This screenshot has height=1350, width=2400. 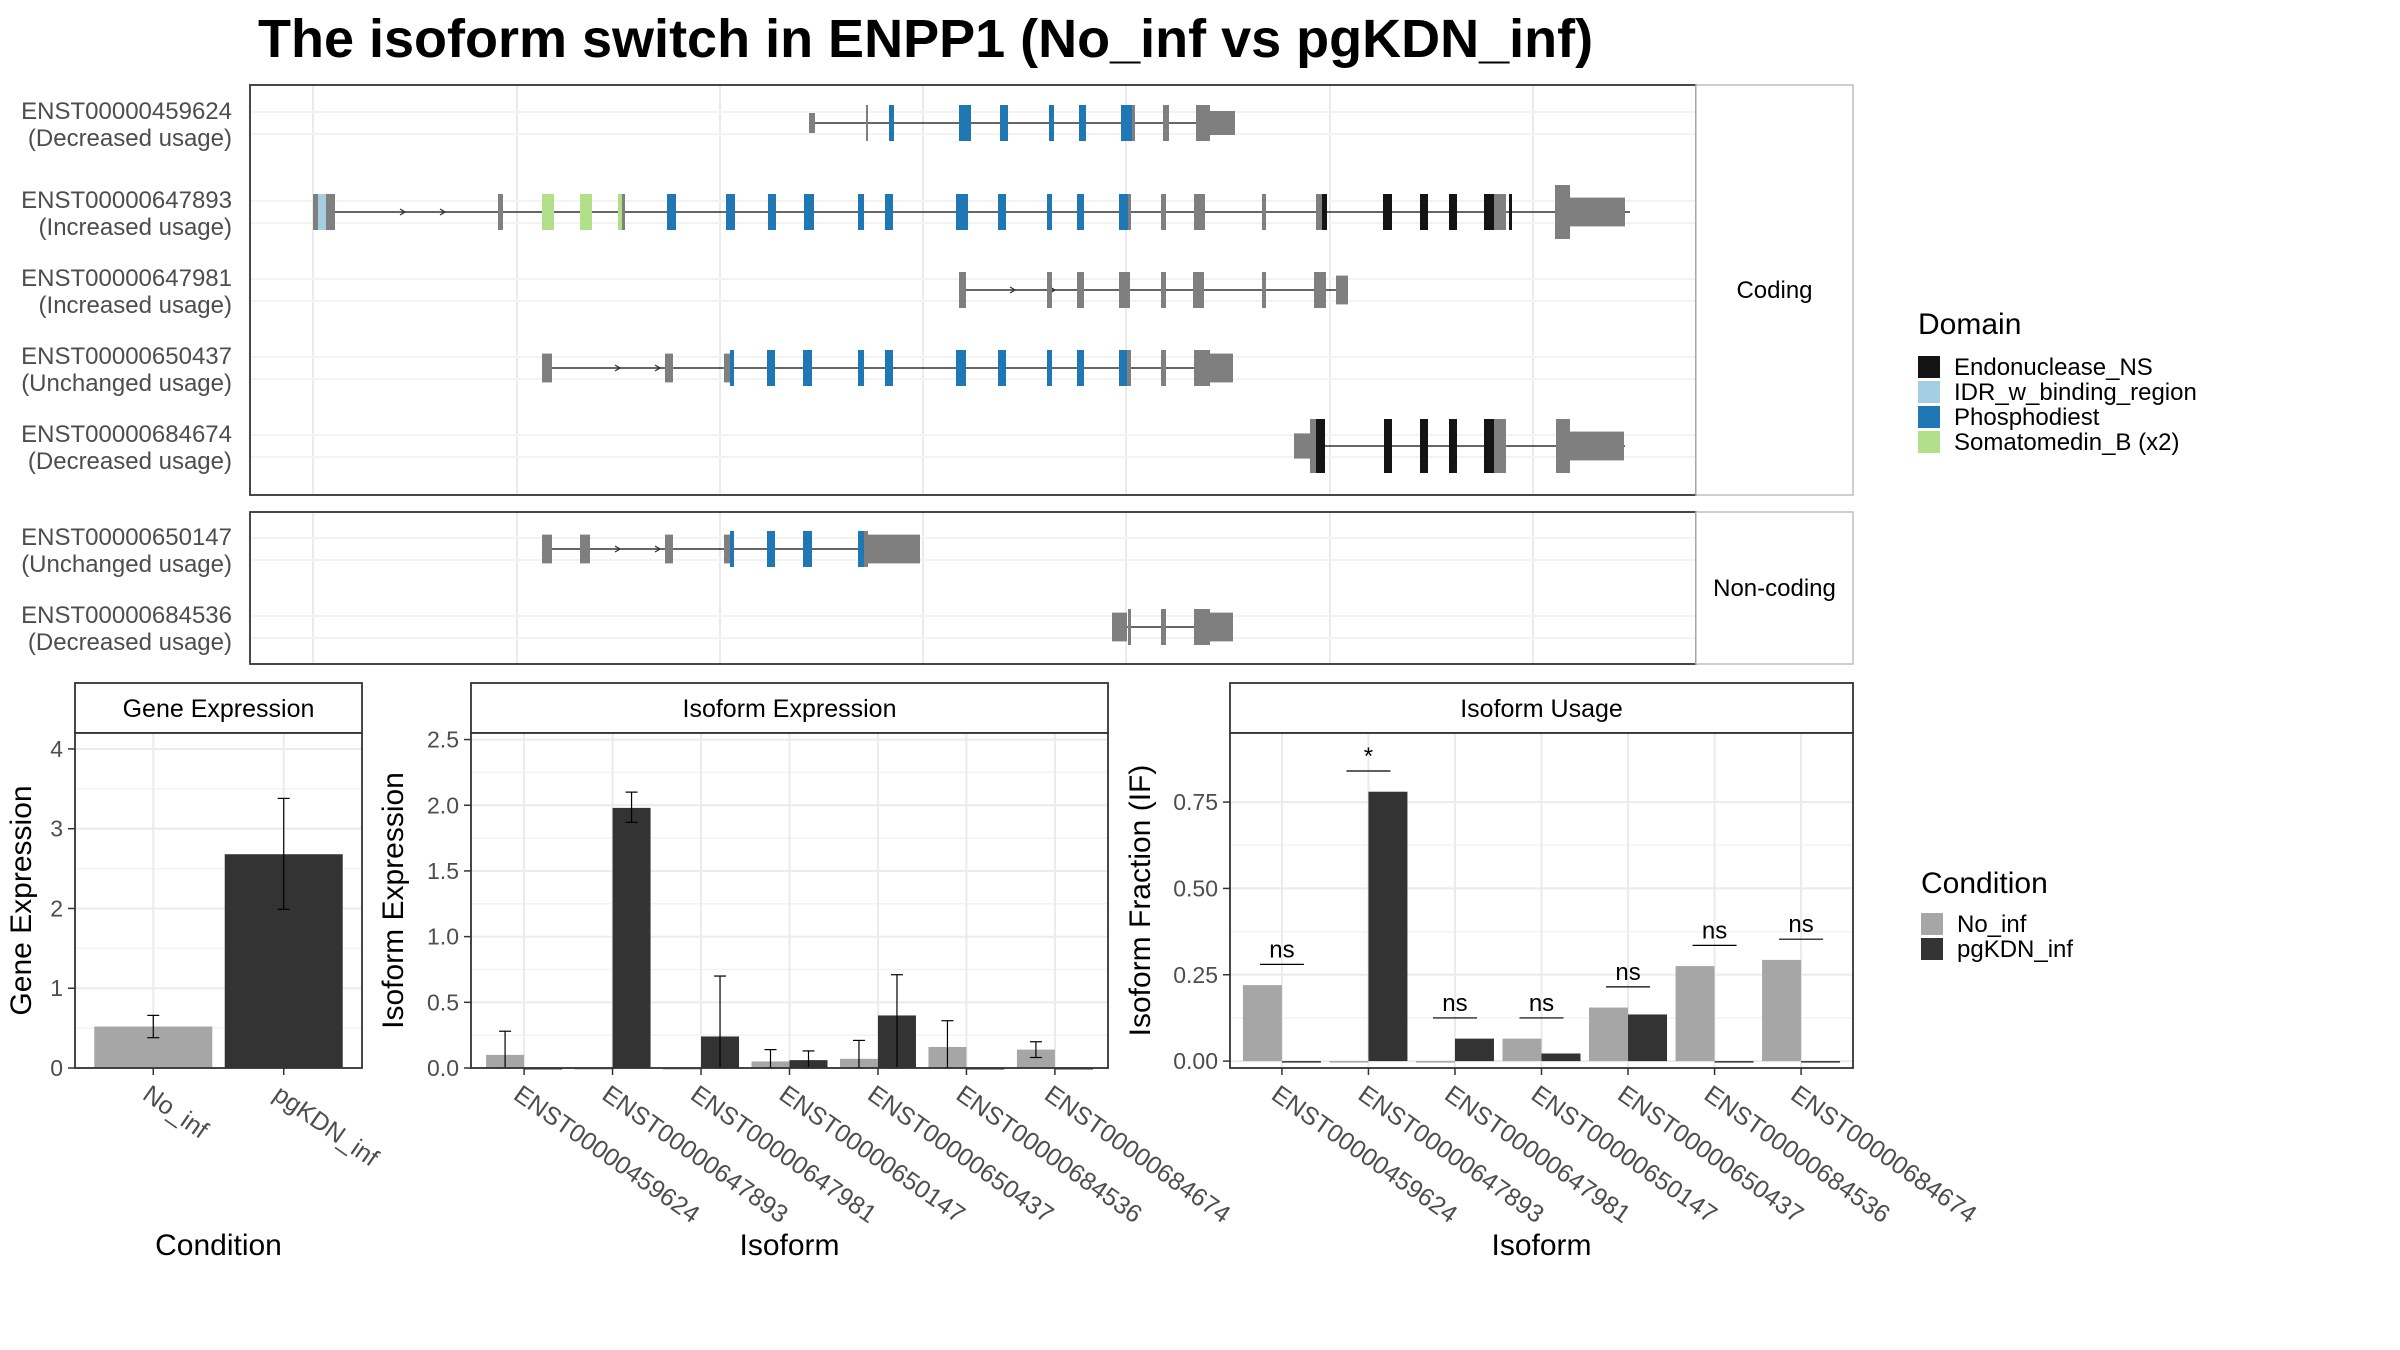 What do you see at coordinates (443, 1002) in the screenshot?
I see `y-tick-label: 0.5` at bounding box center [443, 1002].